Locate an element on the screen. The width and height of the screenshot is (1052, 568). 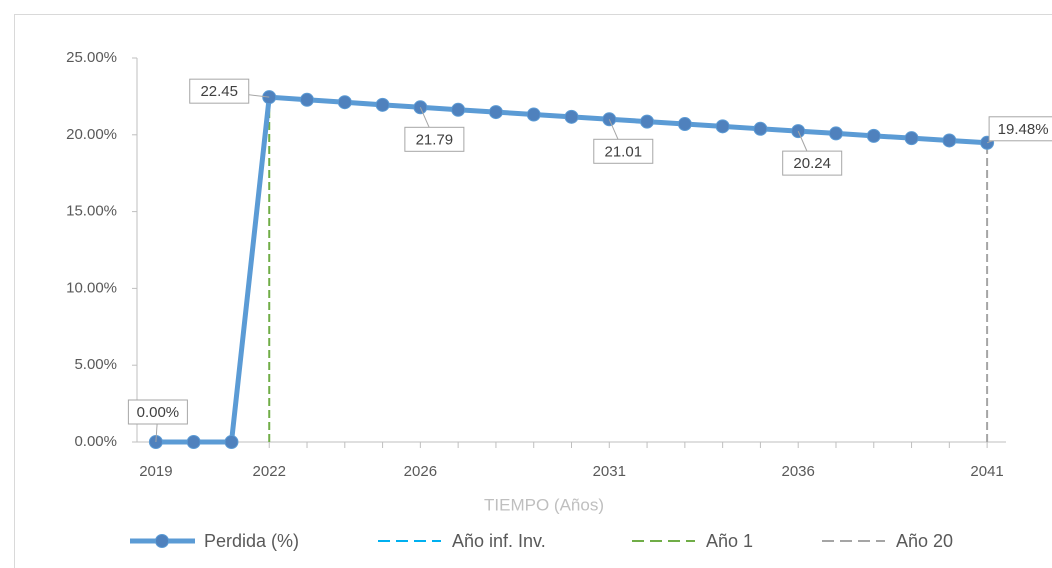
y-tick-label: 20.00% is located at coordinates (91, 134).